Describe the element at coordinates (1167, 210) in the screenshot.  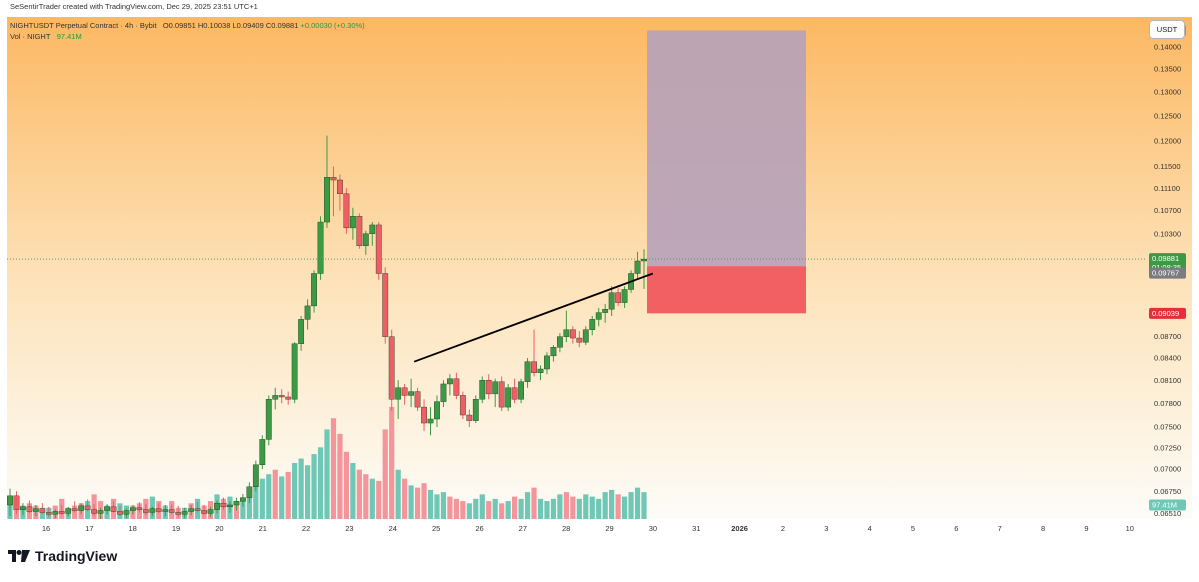
I see `y-tick-label: 0.10700` at that location.